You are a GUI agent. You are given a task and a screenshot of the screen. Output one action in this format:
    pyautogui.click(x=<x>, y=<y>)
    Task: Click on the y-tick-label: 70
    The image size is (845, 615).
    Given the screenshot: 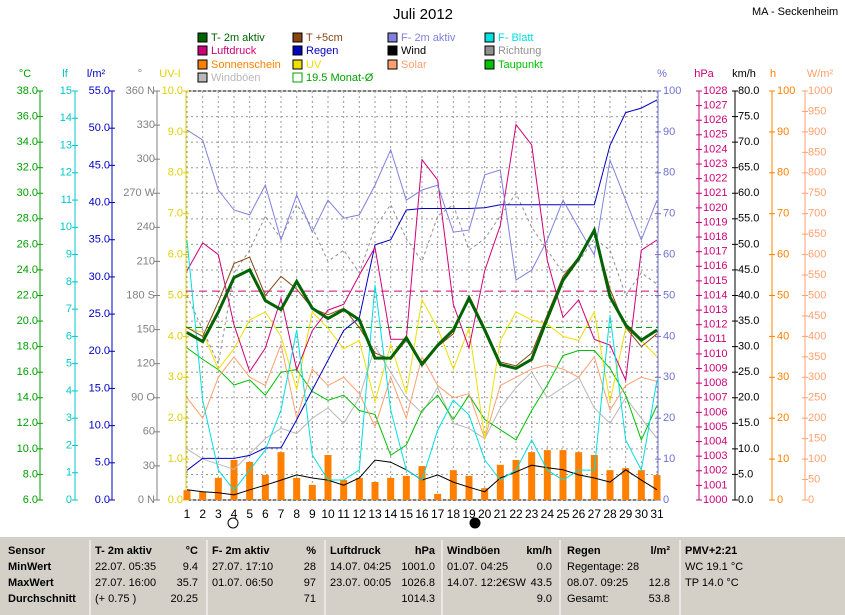 What is the action you would take?
    pyautogui.click(x=669, y=214)
    